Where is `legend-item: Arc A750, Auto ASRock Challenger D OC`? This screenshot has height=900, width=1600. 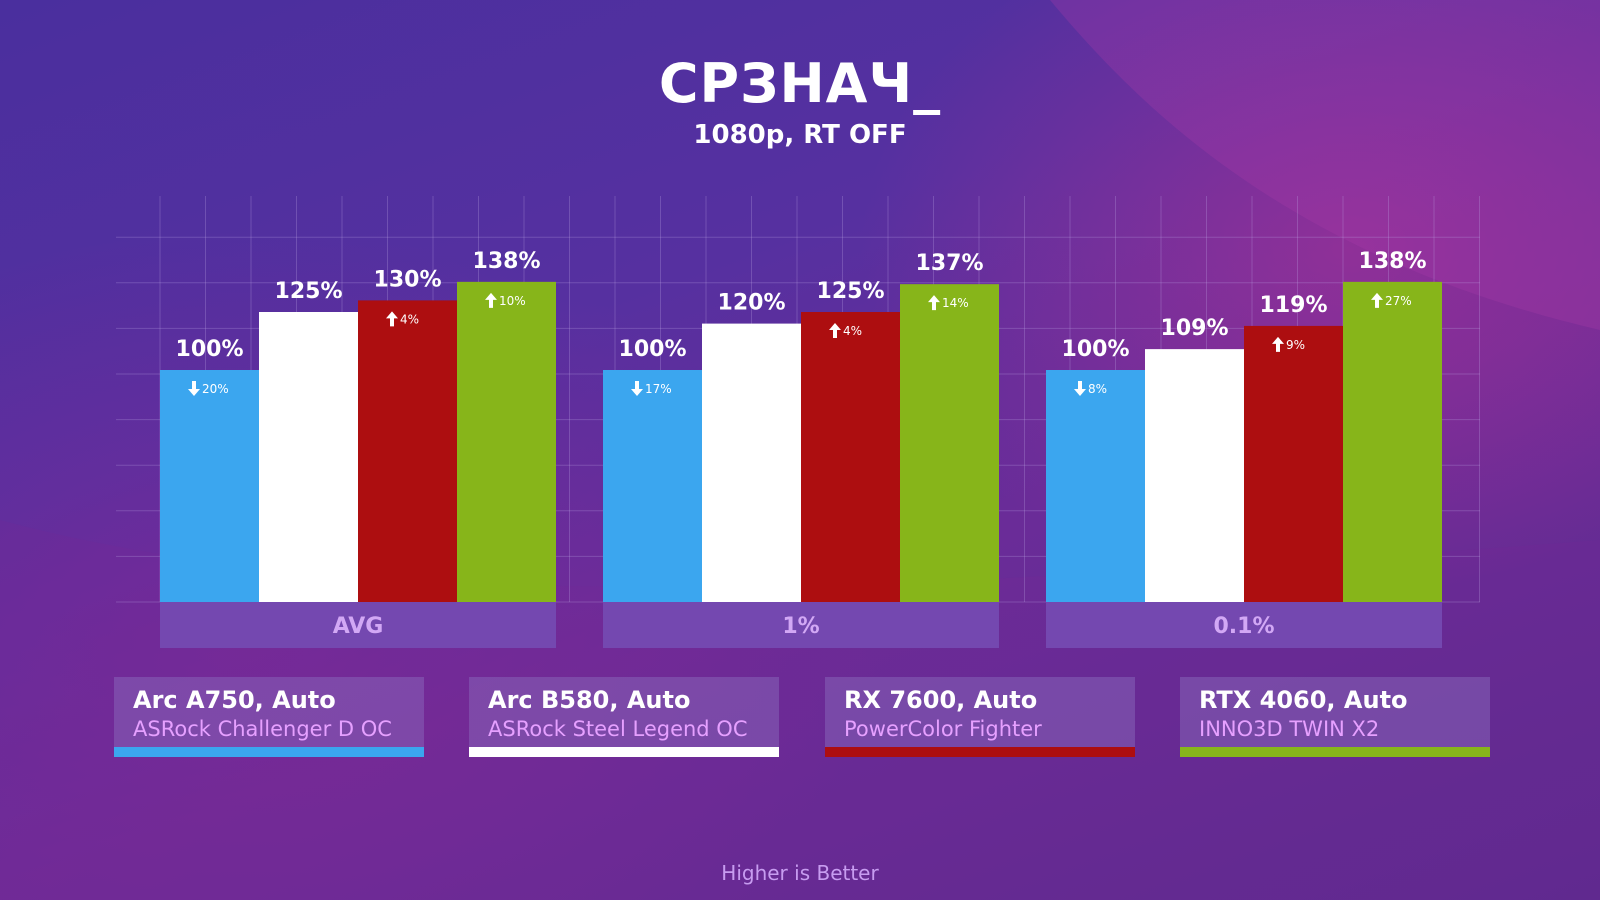 legend-item: Arc A750, Auto ASRock Challenger D OC is located at coordinates (269, 717).